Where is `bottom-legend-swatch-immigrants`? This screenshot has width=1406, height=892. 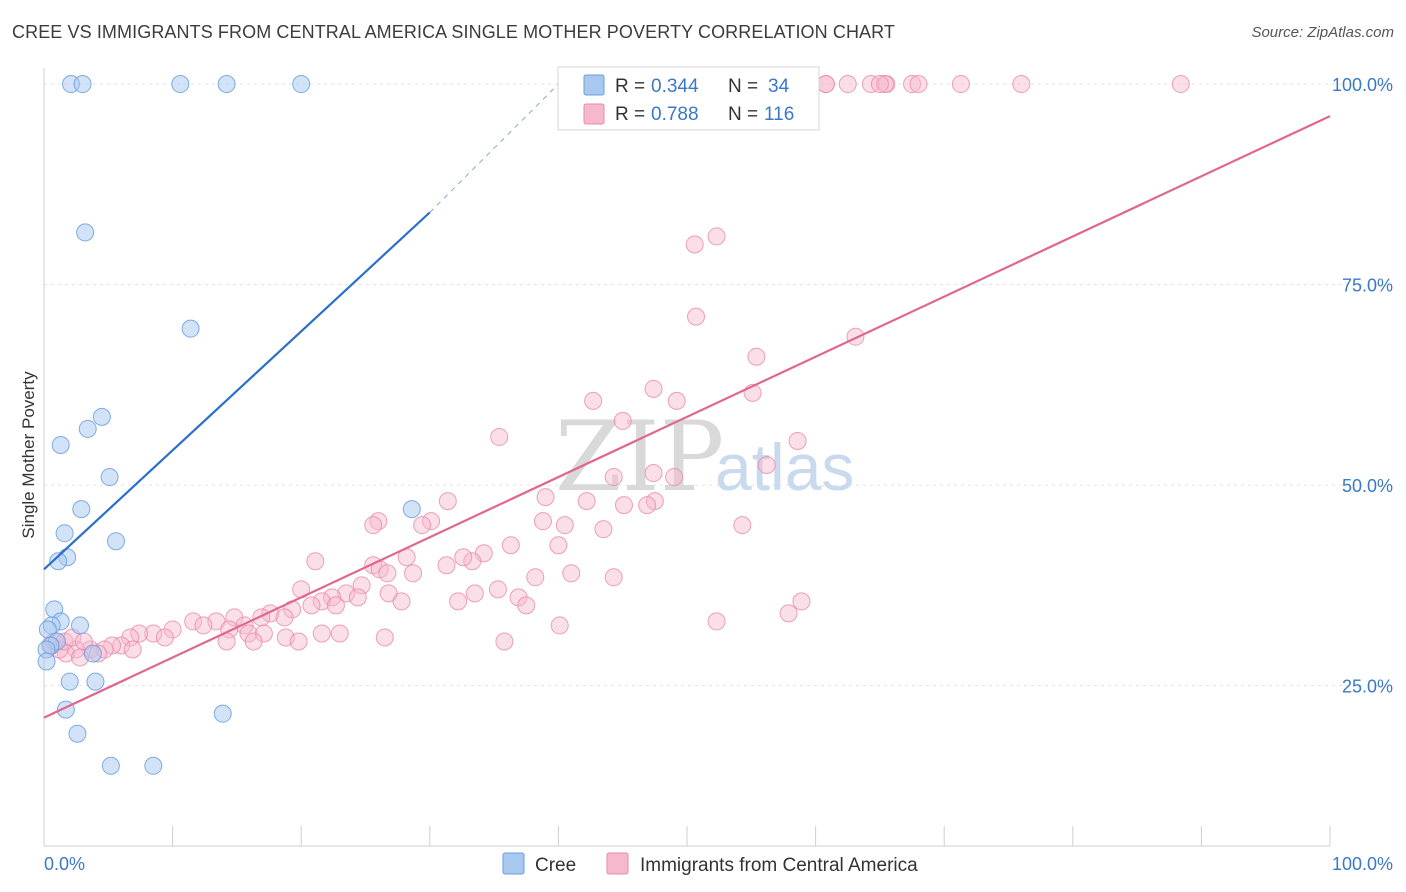 bottom-legend-swatch-immigrants is located at coordinates (617, 863).